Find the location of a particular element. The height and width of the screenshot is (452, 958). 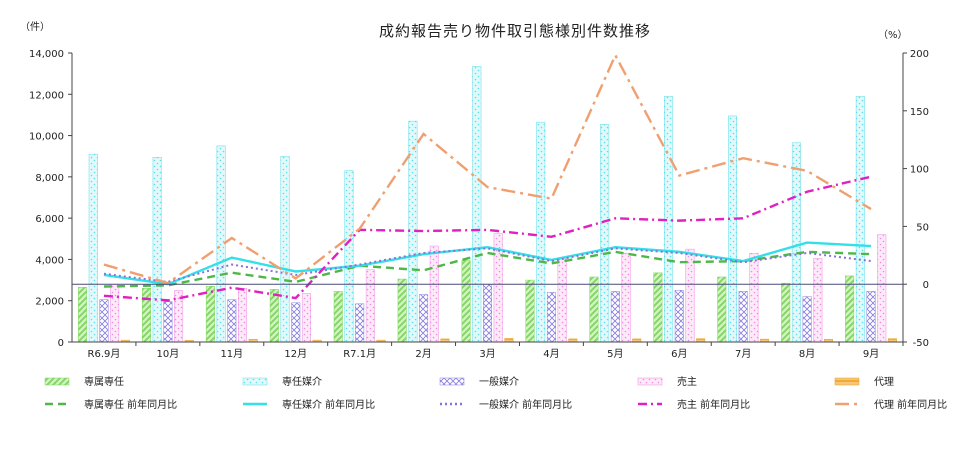

legend-label: 一般媒介 is located at coordinates (499, 381).